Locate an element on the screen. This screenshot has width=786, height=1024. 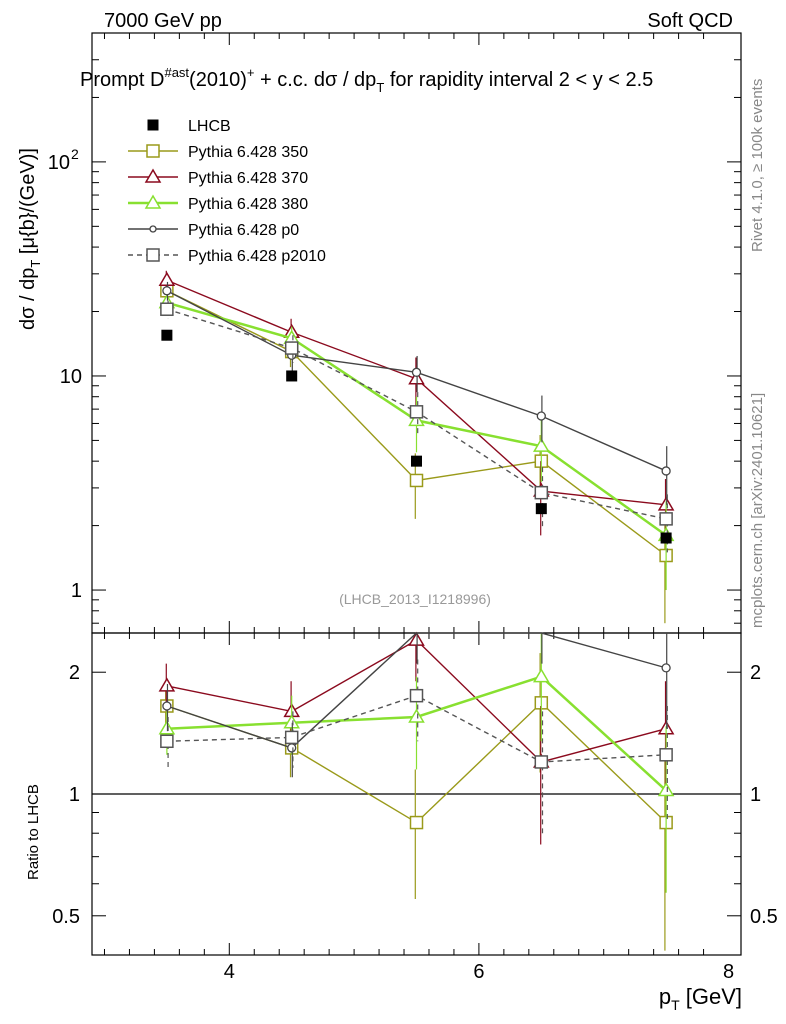
x-label-tail: [GeV] is located at coordinates (711, 996).